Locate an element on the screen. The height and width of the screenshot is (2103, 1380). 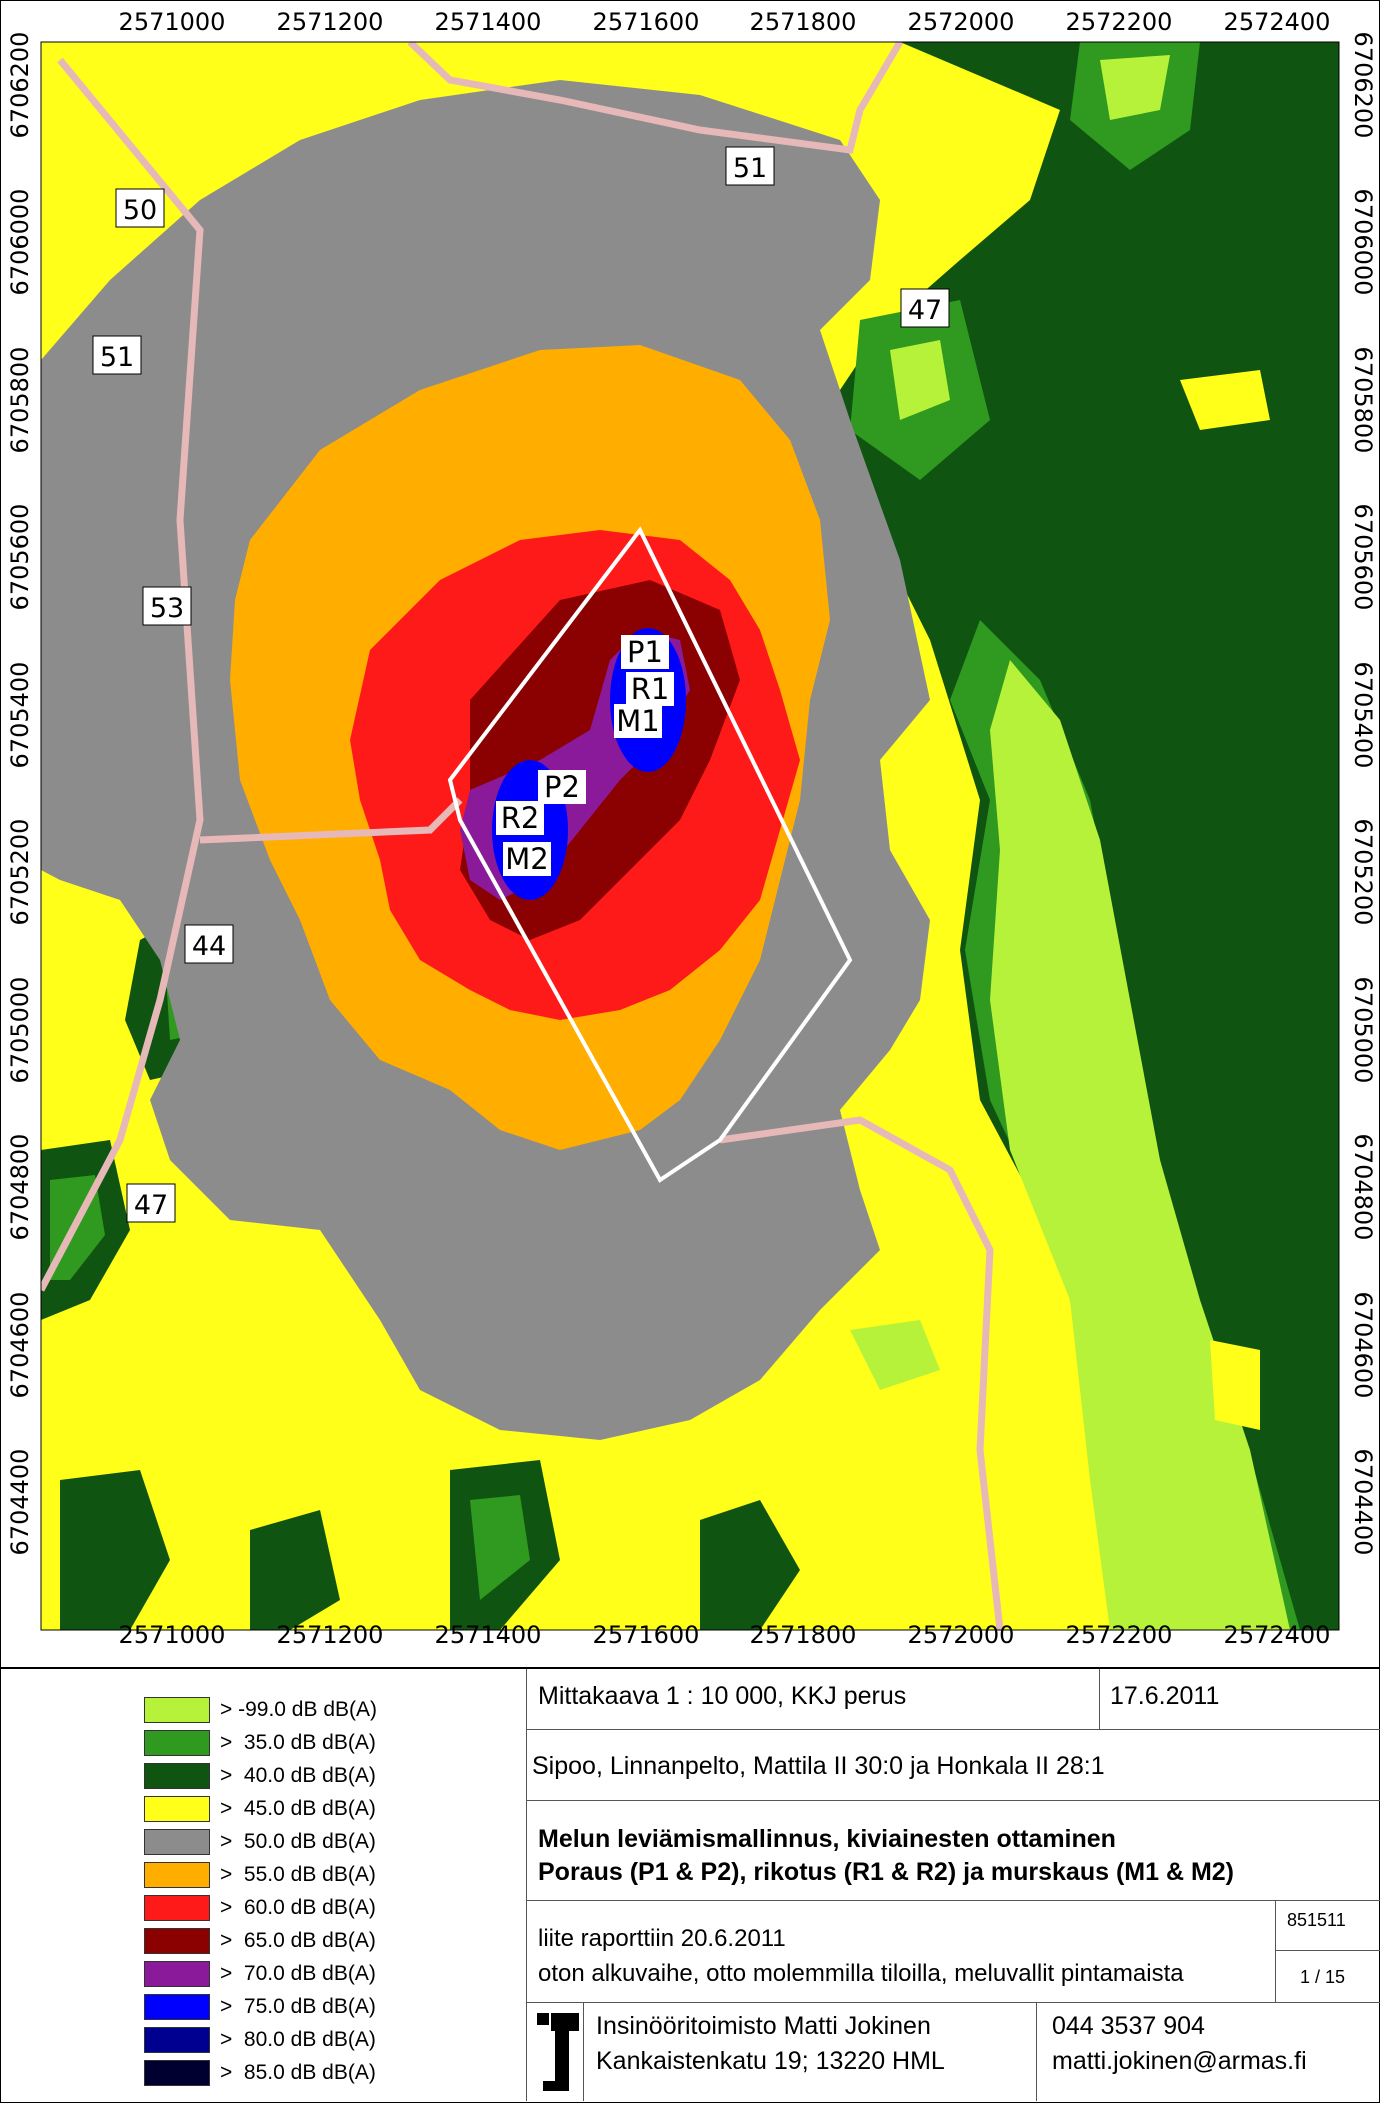
legend-row: > 60.0 dB dB(A) is located at coordinates (260, 1907).